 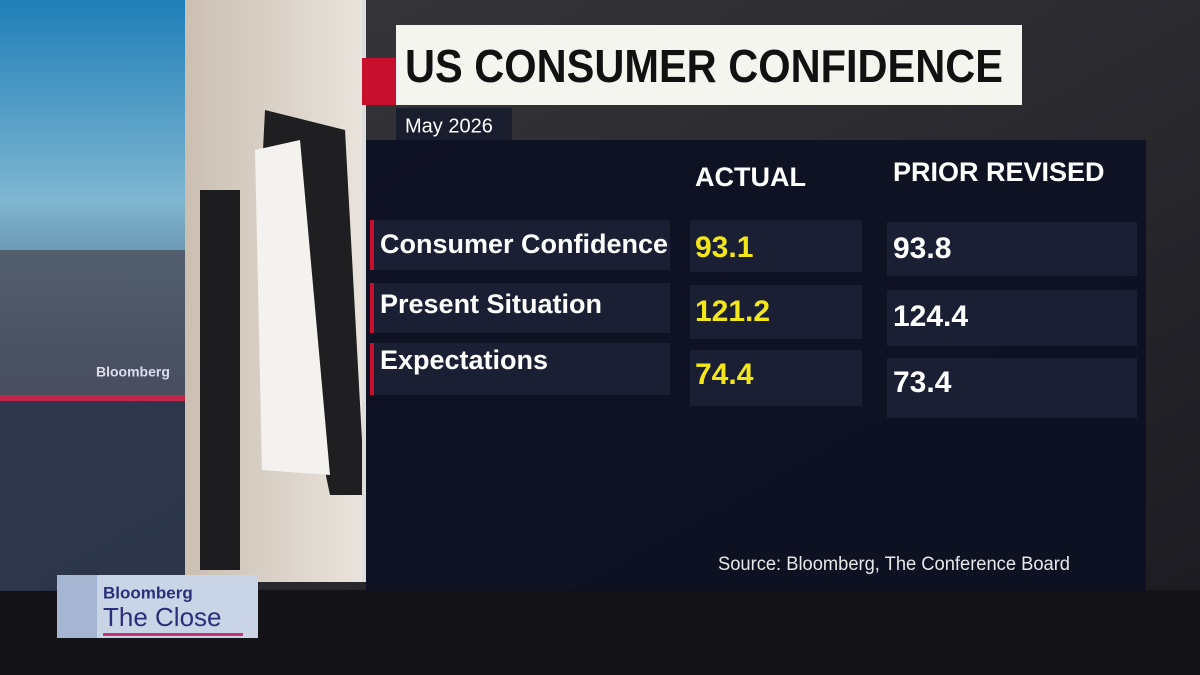 I want to click on logo-title: The Close, so click(x=162, y=617).